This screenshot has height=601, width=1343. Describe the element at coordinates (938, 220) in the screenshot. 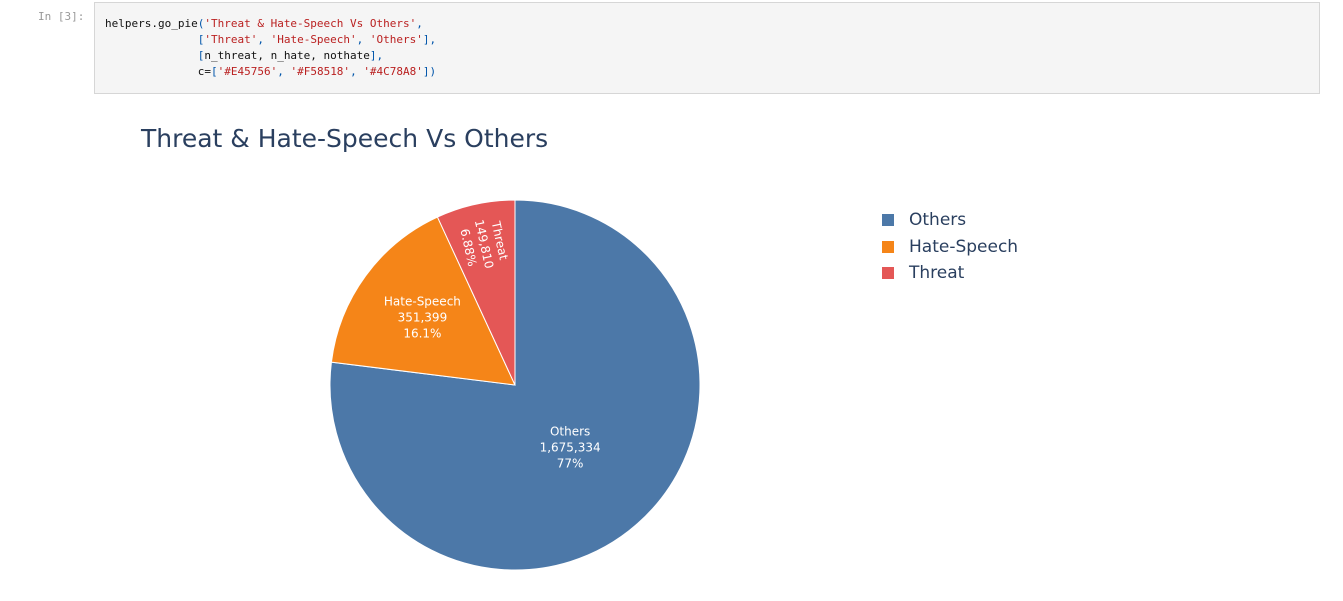

I see `legend-label: Others` at that location.